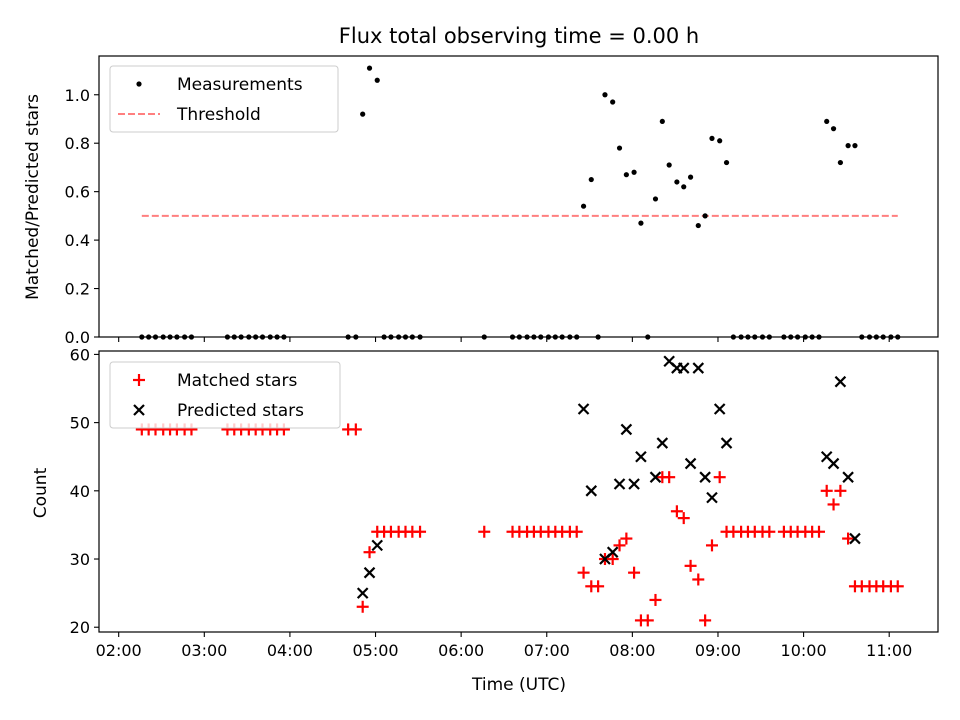 This screenshot has width=960, height=720. What do you see at coordinates (204, 650) in the screenshot?
I see `x-tick-label: 03:00` at bounding box center [204, 650].